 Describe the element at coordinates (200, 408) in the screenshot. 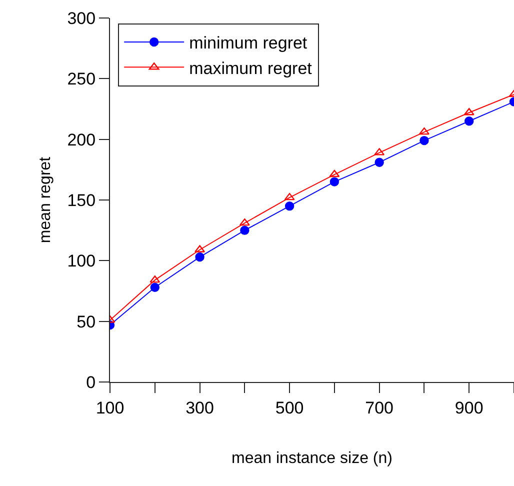

I see `x-tick-label: 300` at that location.